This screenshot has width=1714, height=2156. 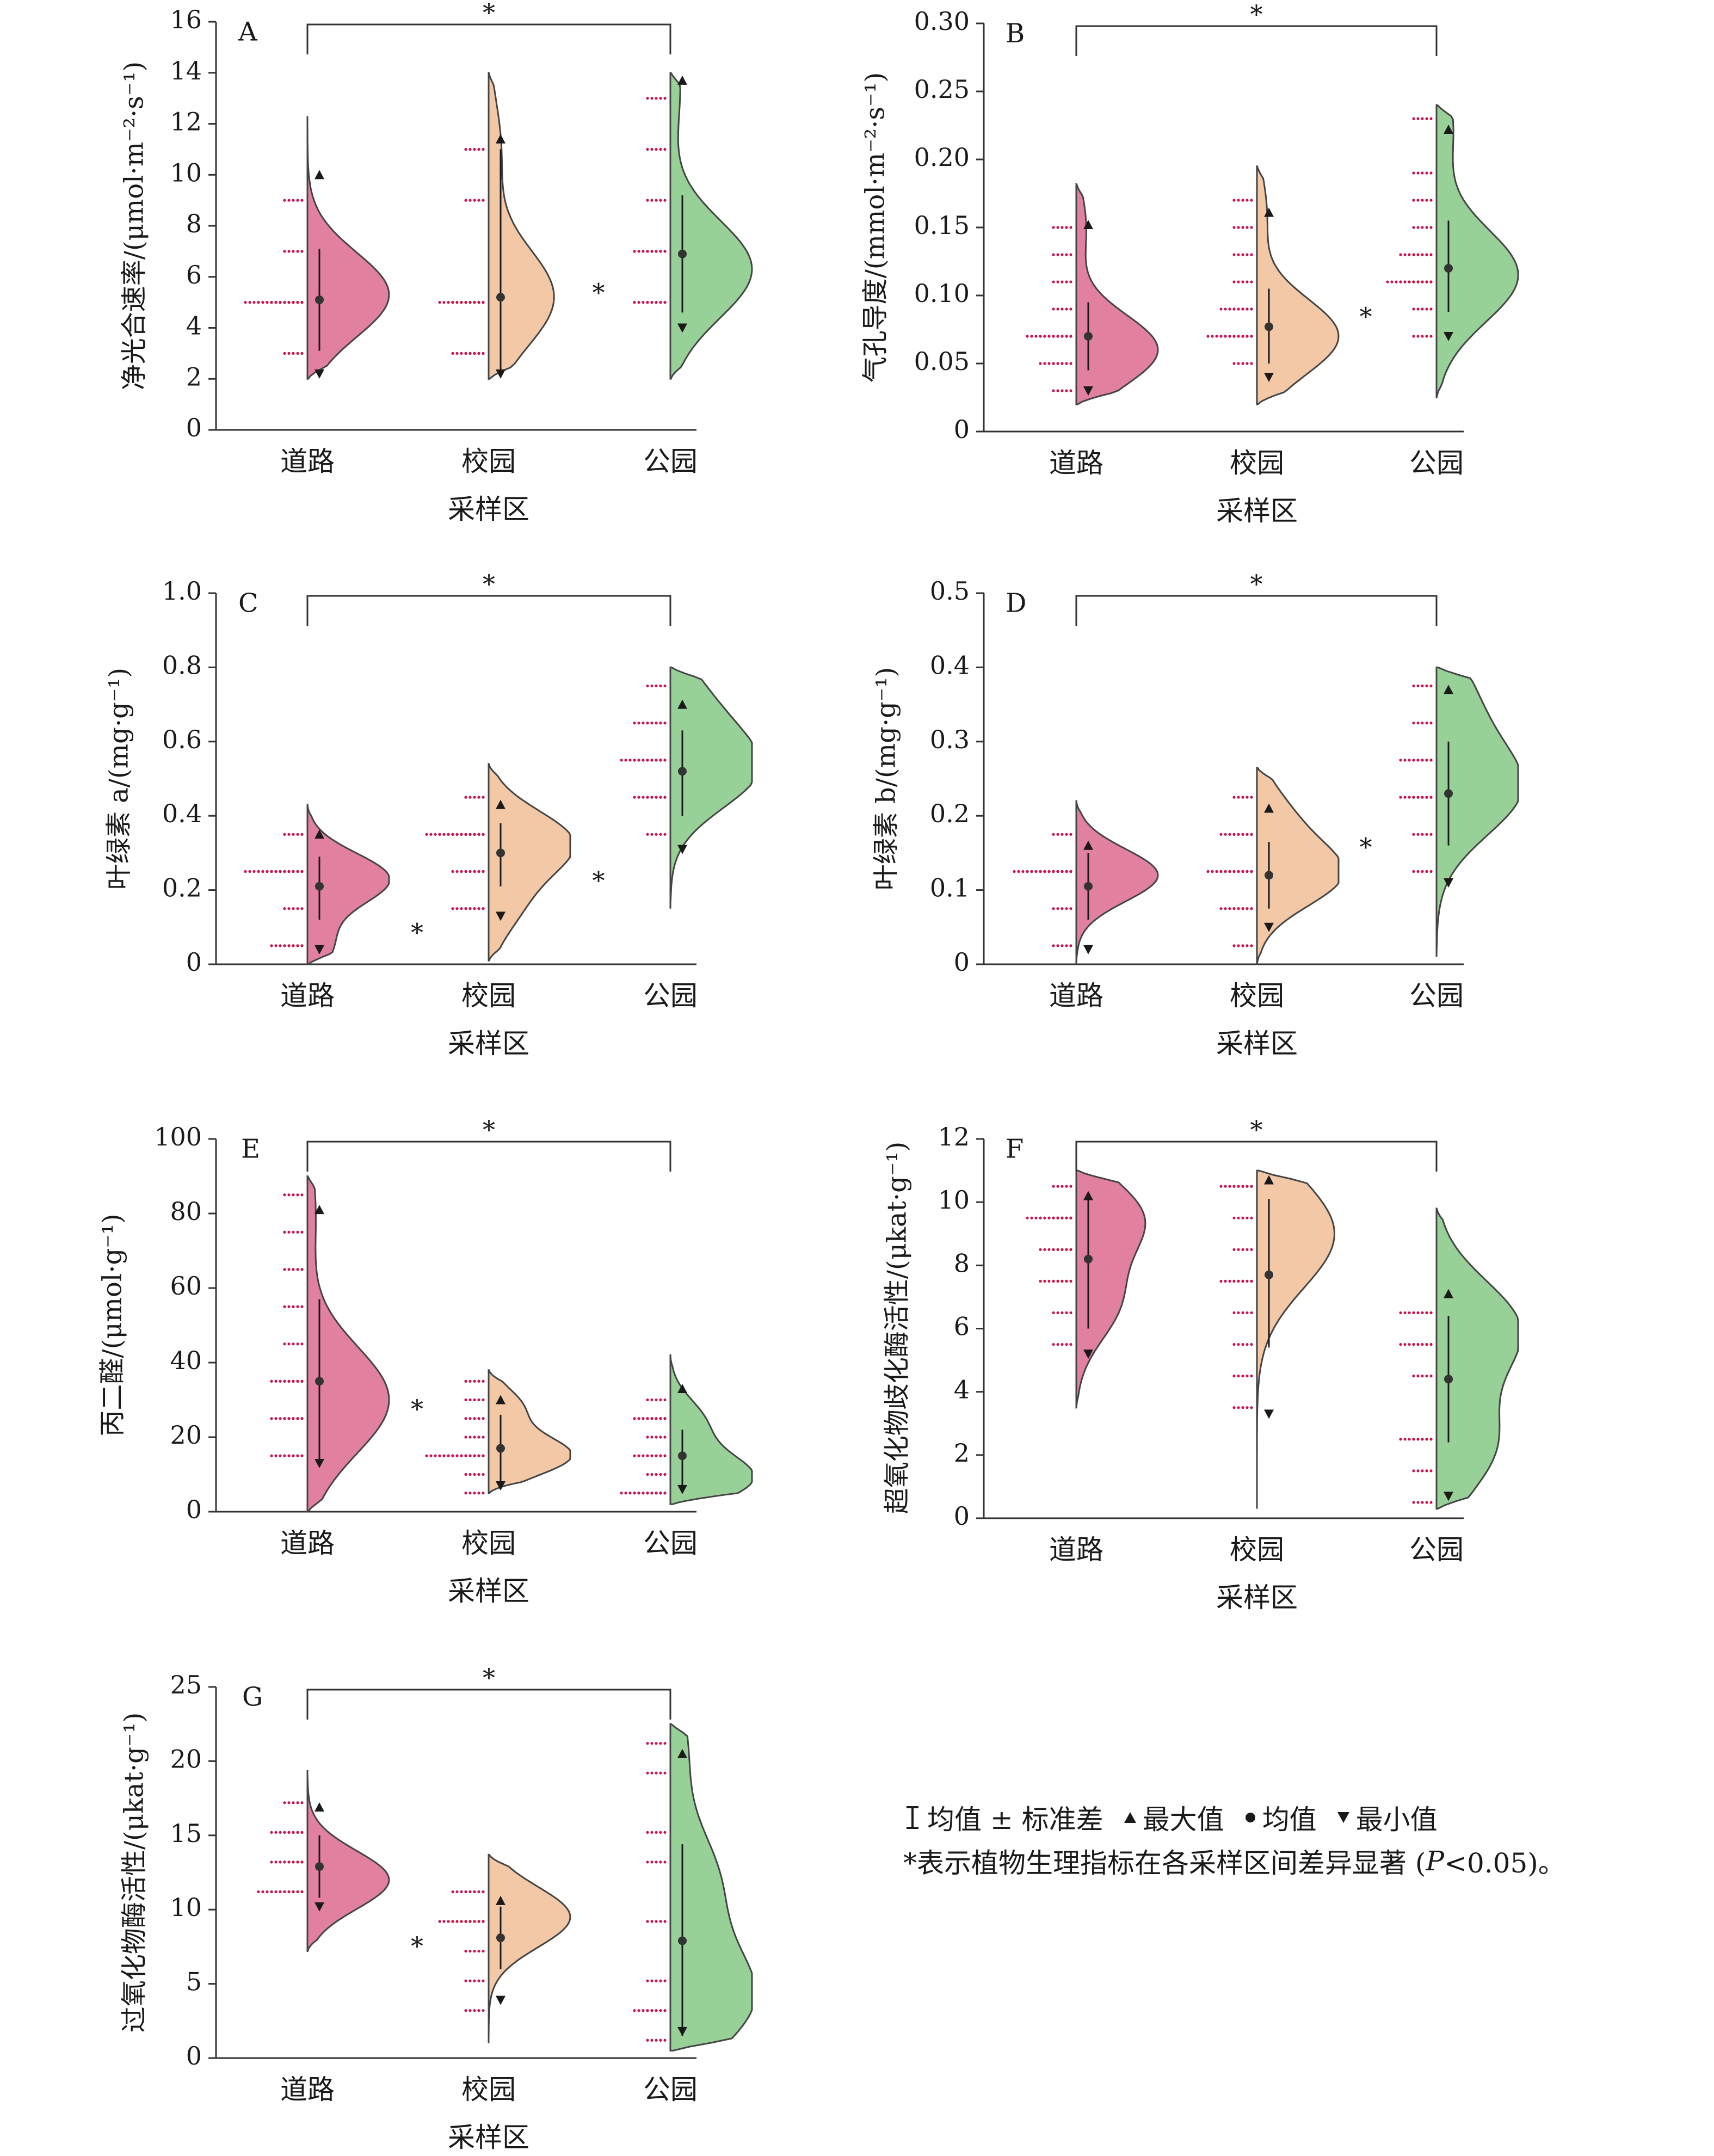 What do you see at coordinates (248, 32) in the screenshot?
I see `panel-label: A` at bounding box center [248, 32].